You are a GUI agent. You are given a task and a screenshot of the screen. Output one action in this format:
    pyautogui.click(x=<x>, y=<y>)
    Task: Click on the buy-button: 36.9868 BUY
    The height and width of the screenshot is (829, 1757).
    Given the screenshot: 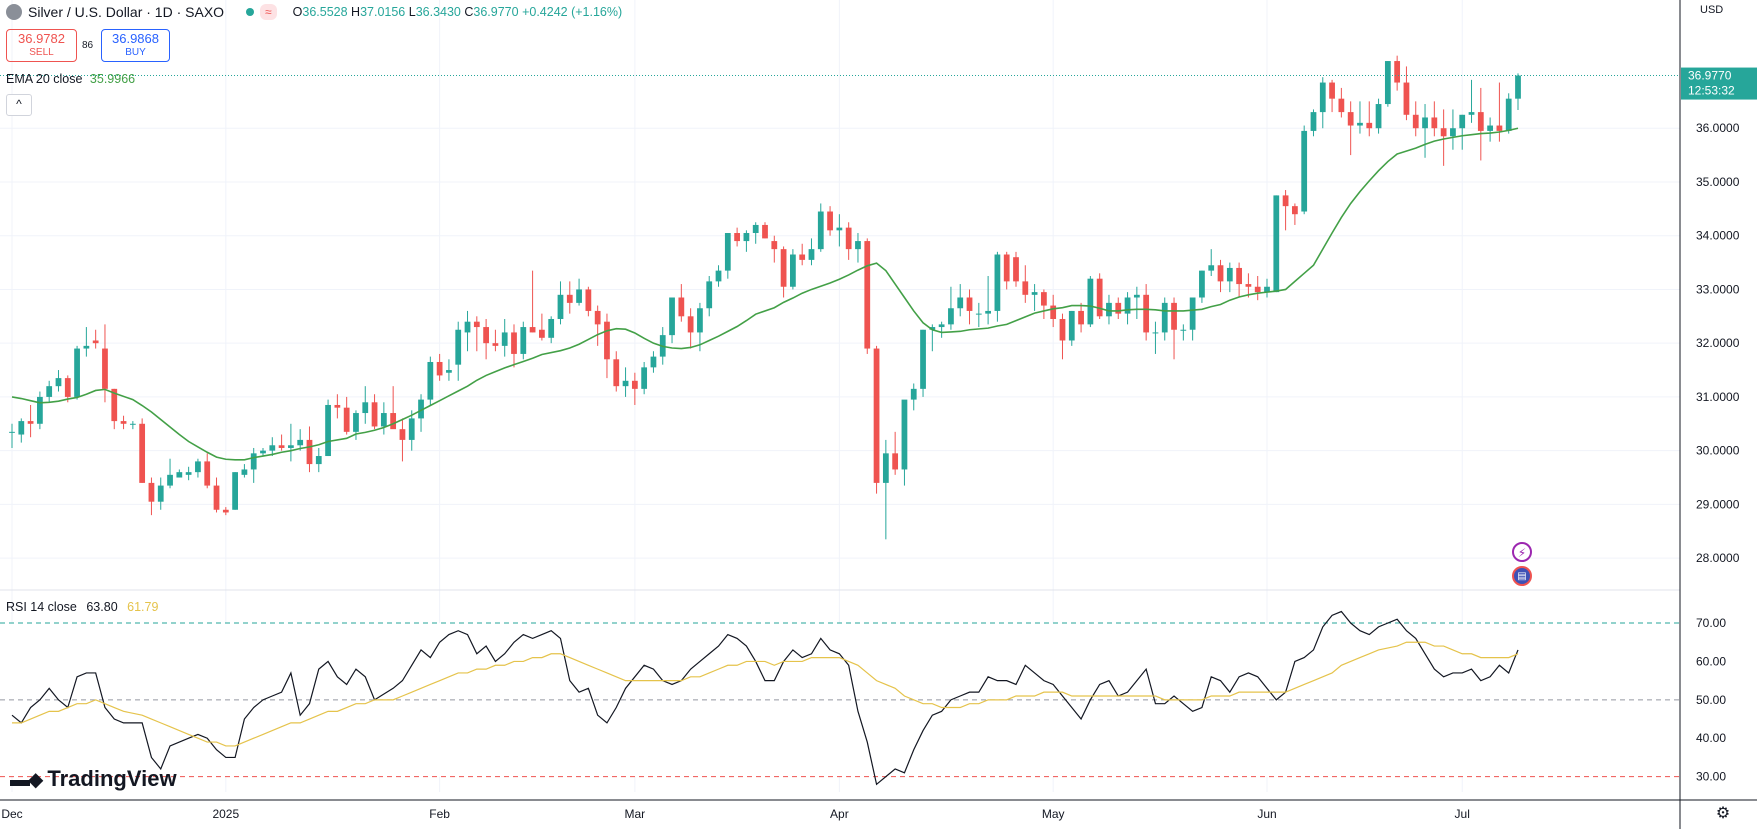 What is the action you would take?
    pyautogui.click(x=135, y=45)
    